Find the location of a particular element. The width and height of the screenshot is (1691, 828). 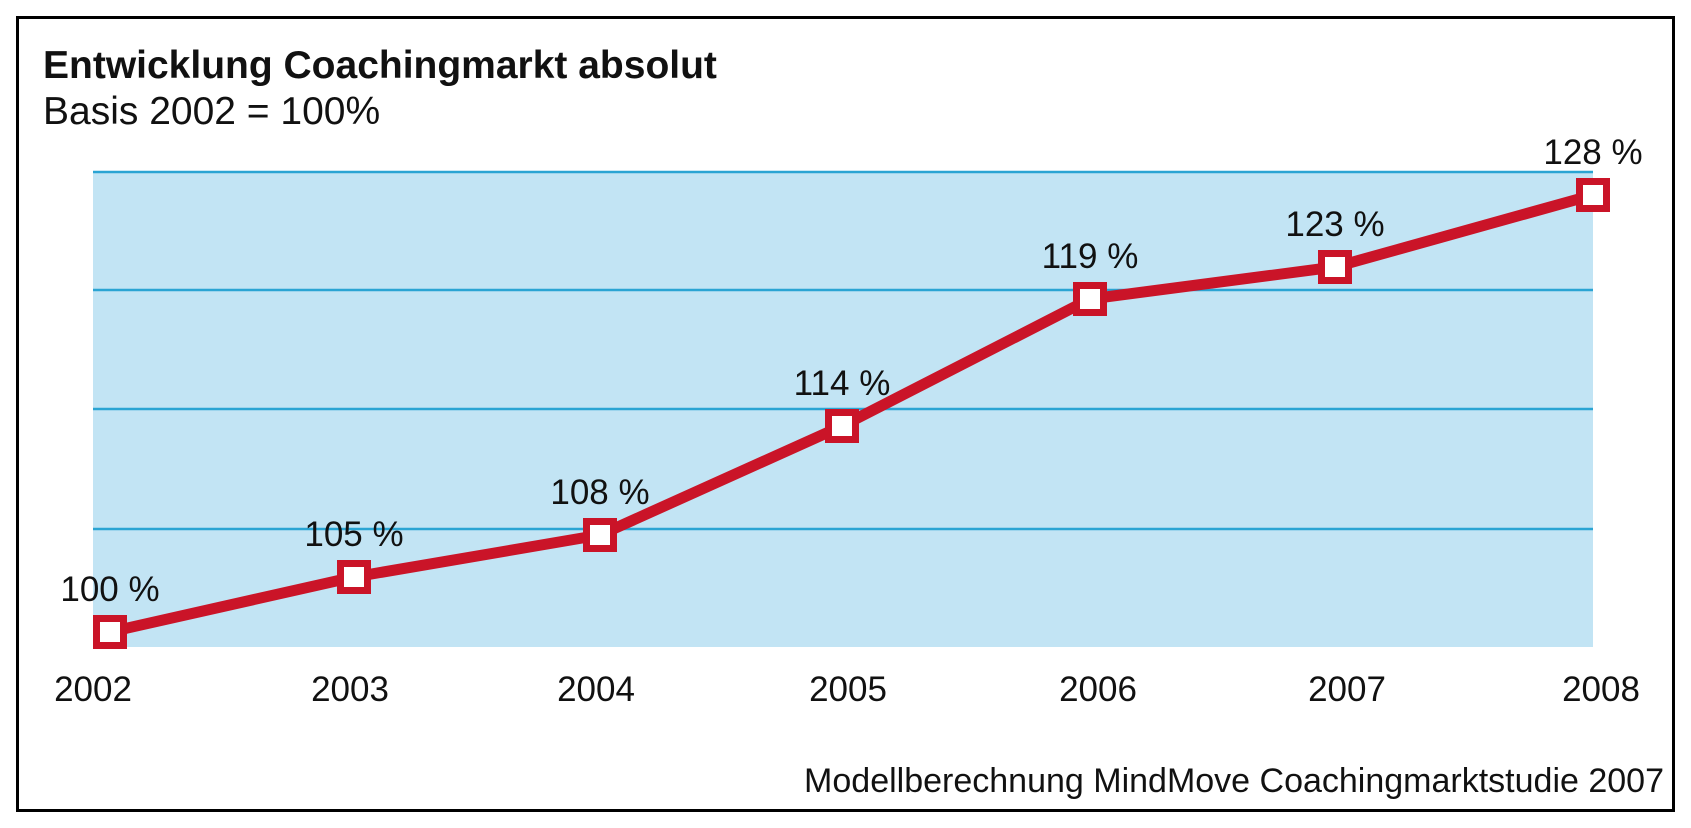

data-point-marker-2006 is located at coordinates (1090, 299).